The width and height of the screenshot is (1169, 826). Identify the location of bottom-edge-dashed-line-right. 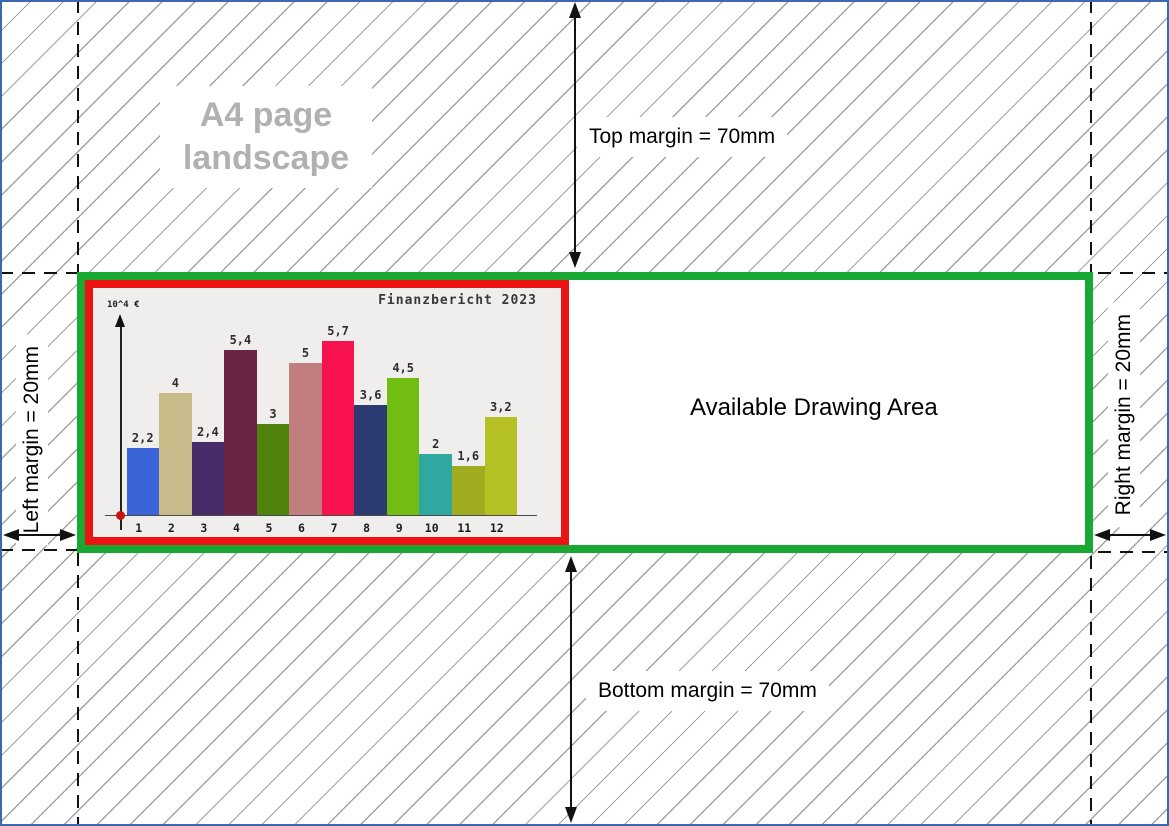
(1133, 552).